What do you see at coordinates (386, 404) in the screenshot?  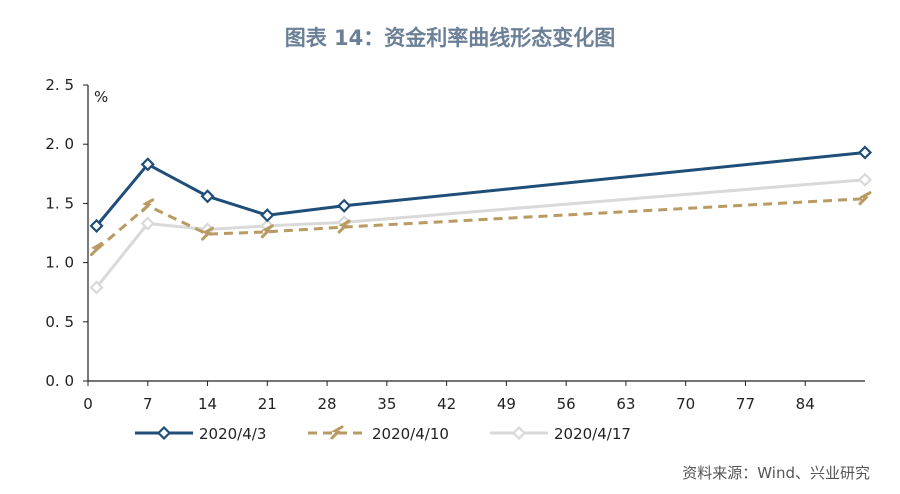 I see `x-tick-label: 35` at bounding box center [386, 404].